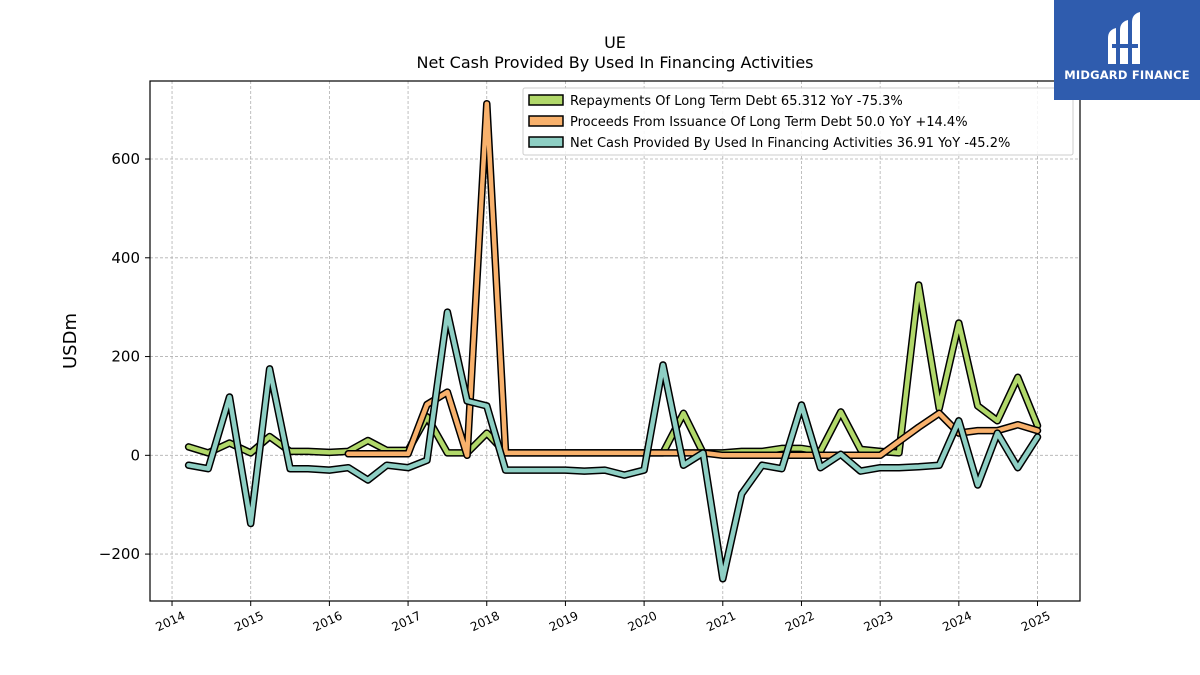 Image resolution: width=1200 pixels, height=675 pixels. I want to click on legend-box, so click(798, 121).